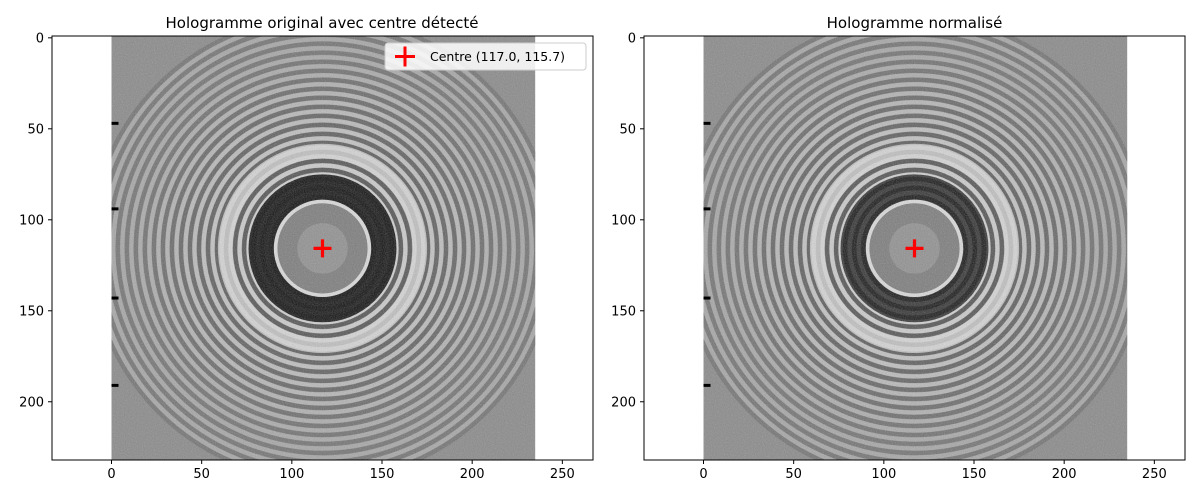 Image resolution: width=1200 pixels, height=500 pixels. Describe the element at coordinates (405, 56) in the screenshot. I see `legend-marker-icon` at that location.